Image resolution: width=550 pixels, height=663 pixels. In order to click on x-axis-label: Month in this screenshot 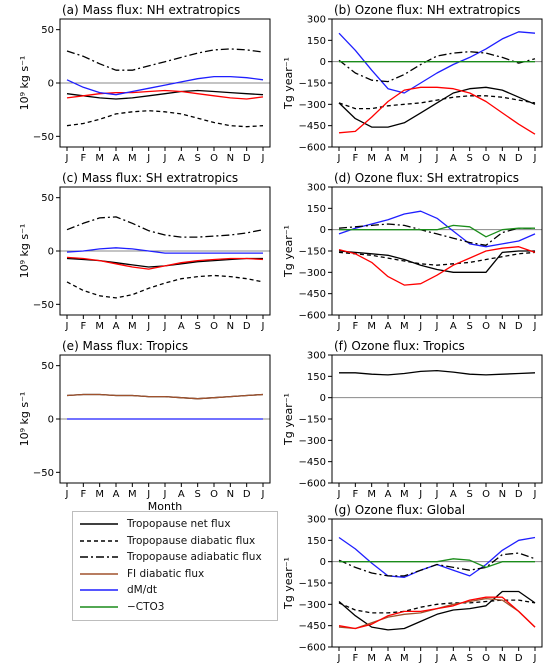, I will do `click(165, 506)`.